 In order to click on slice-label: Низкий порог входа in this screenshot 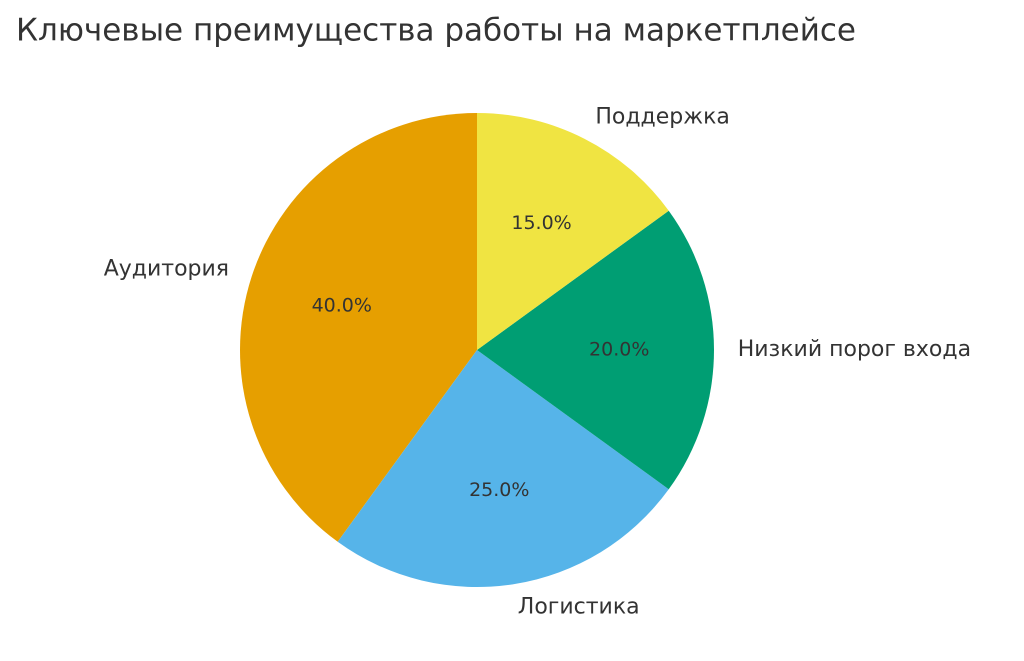, I will do `click(854, 349)`.